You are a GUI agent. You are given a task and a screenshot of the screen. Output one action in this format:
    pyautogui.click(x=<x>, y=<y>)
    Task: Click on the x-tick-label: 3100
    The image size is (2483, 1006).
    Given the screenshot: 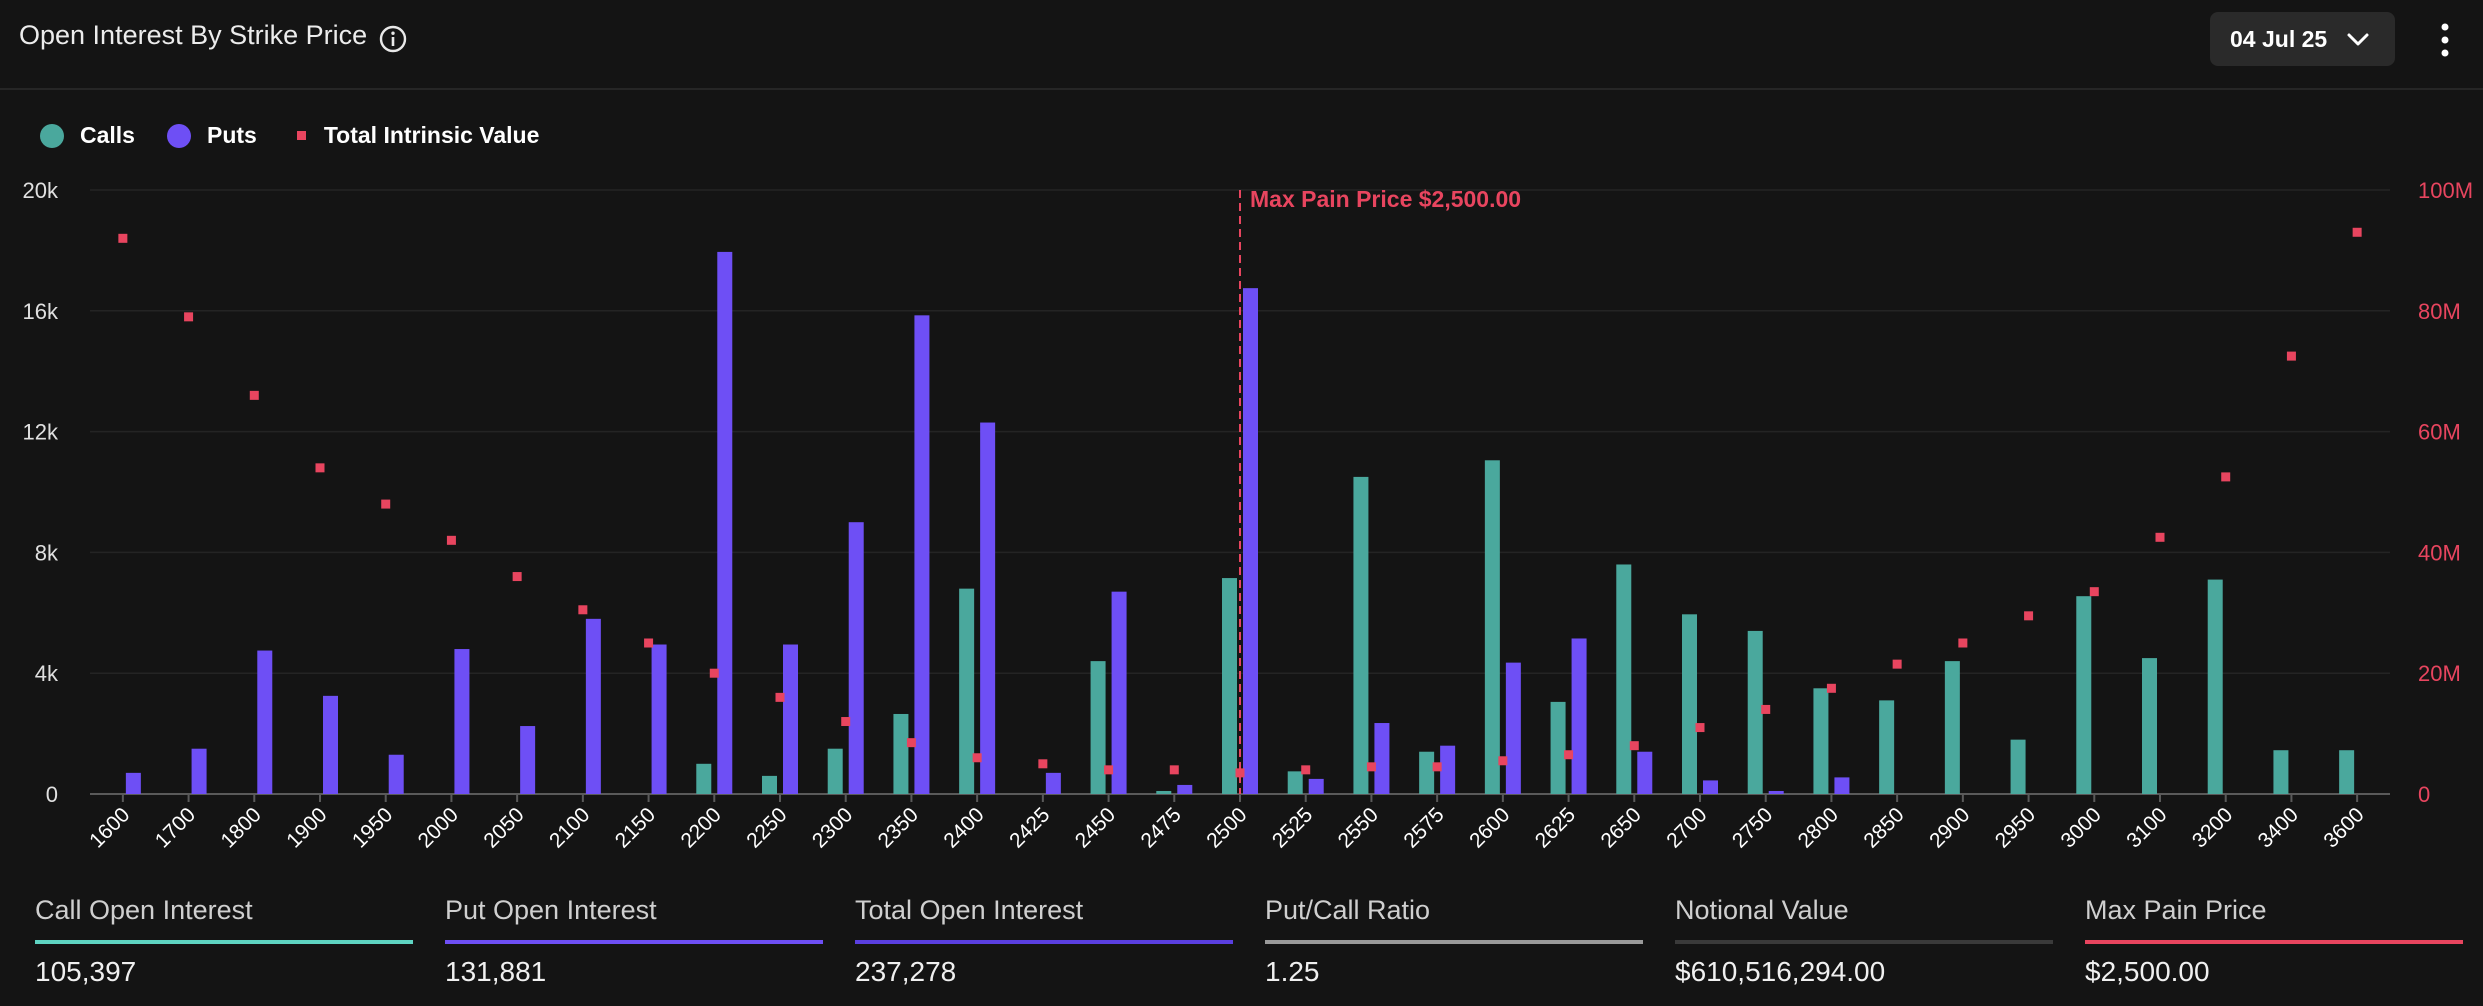 What is the action you would take?
    pyautogui.click(x=2146, y=827)
    